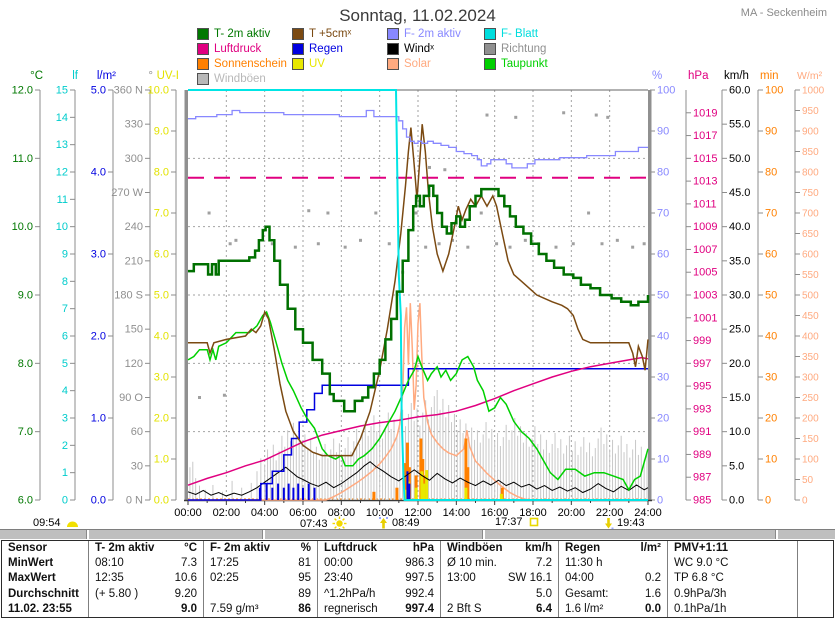 This screenshot has height=620, width=835. I want to click on footer-row: F- 2m aktiv%, so click(260, 548).